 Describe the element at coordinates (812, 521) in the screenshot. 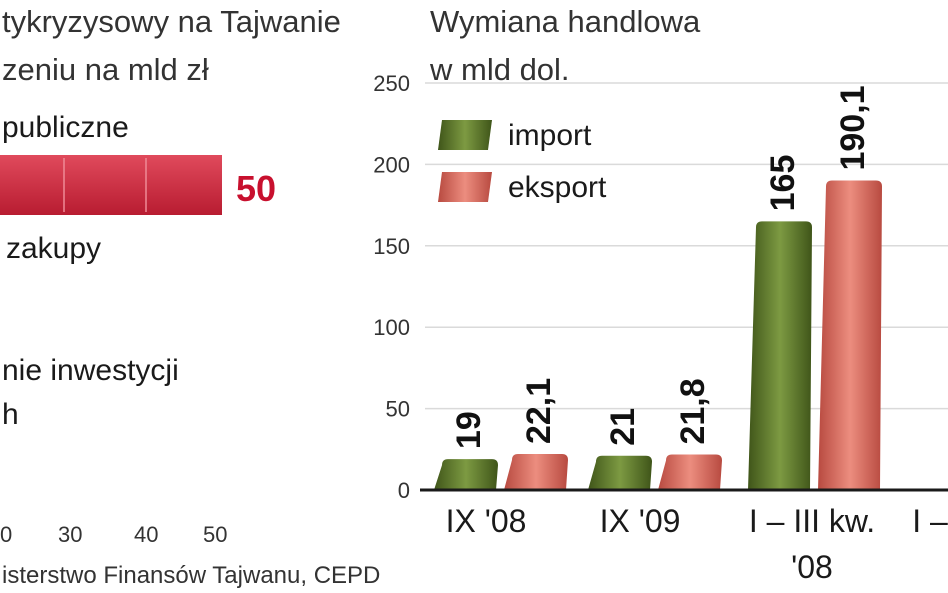

I see `x-category-label: I – III kw.` at that location.